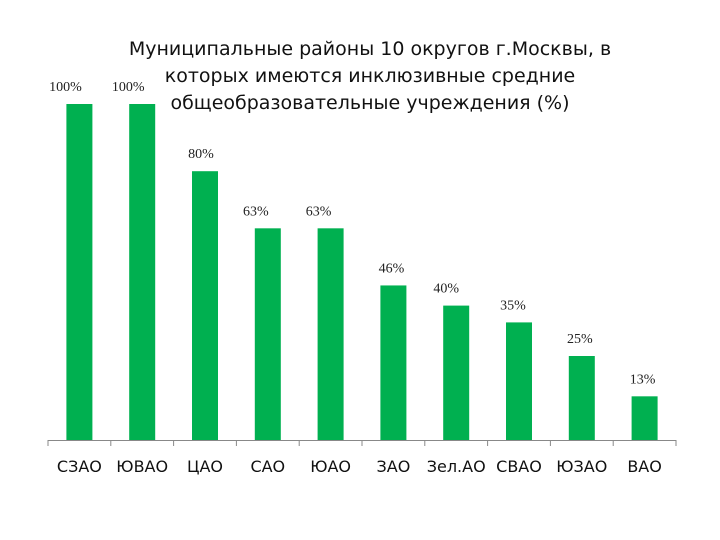 The height and width of the screenshot is (540, 720). Describe the element at coordinates (201, 154) in the screenshot. I see `data-label: 80%` at that location.